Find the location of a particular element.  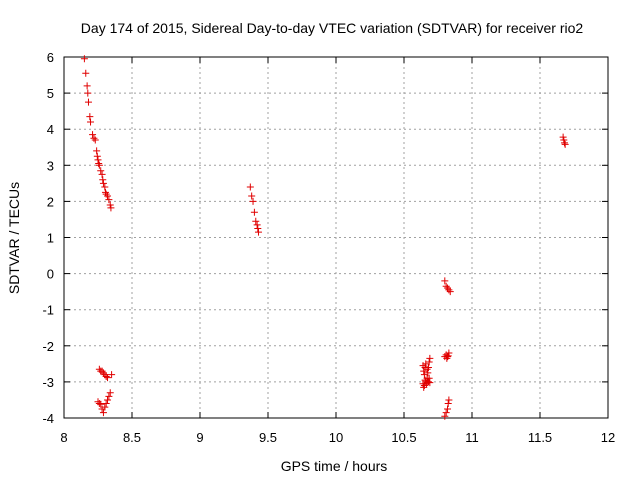

y-tick-label: 5 is located at coordinates (50, 93).